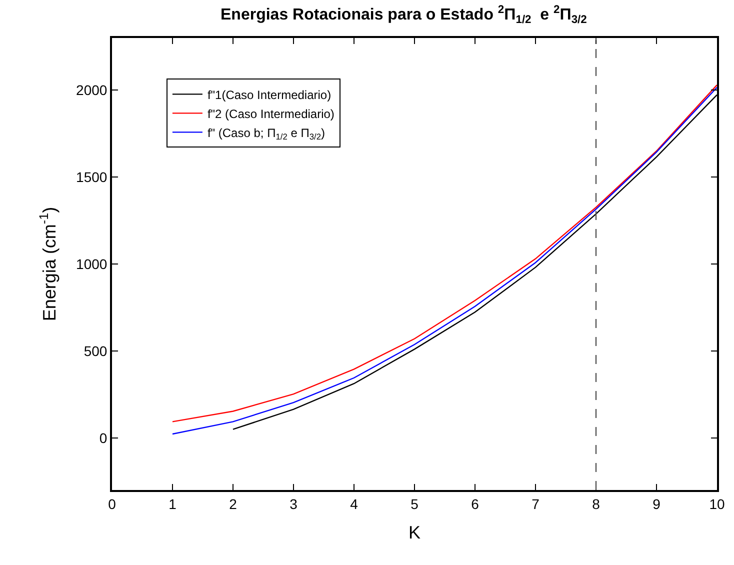 The height and width of the screenshot is (565, 734). What do you see at coordinates (269, 95) in the screenshot?
I see `legend-label: f"1(Caso Intermediario)` at bounding box center [269, 95].